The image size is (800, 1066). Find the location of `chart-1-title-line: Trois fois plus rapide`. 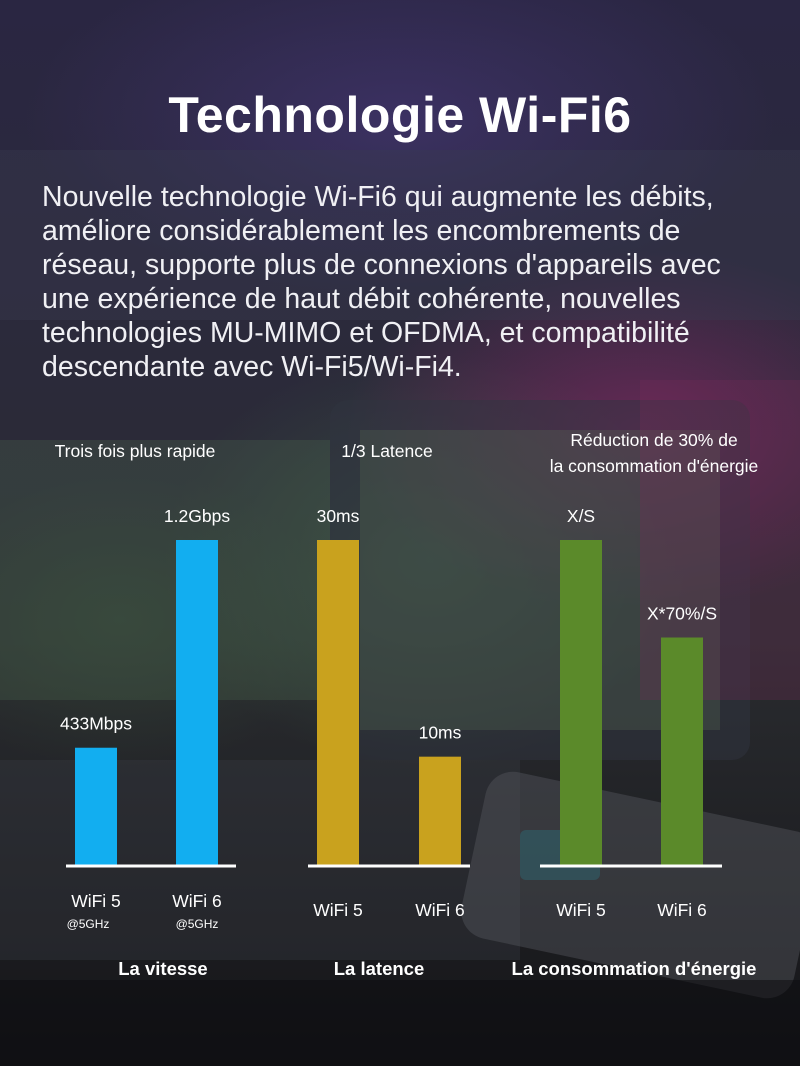

chart-1-title-line: Trois fois plus rapide is located at coordinates (135, 451).